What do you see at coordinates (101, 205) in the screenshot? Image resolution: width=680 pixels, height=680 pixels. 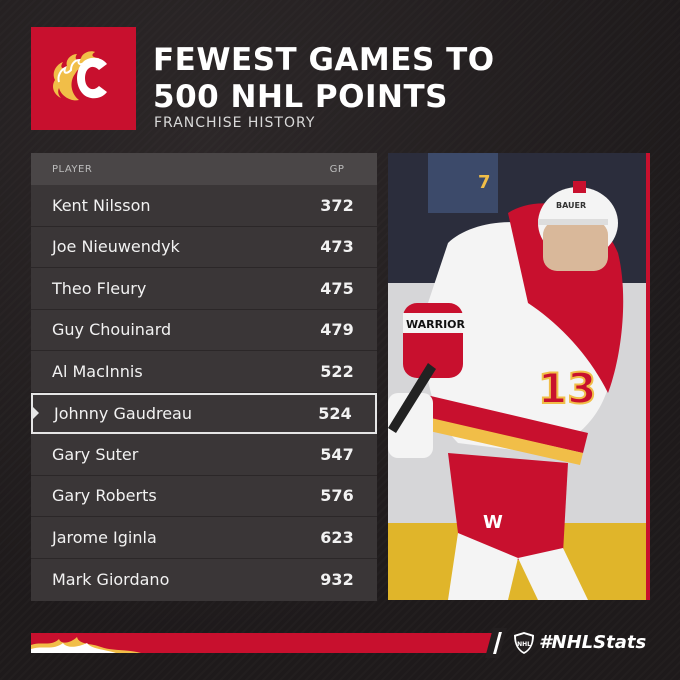 I see `player-name: Kent Nilsson` at bounding box center [101, 205].